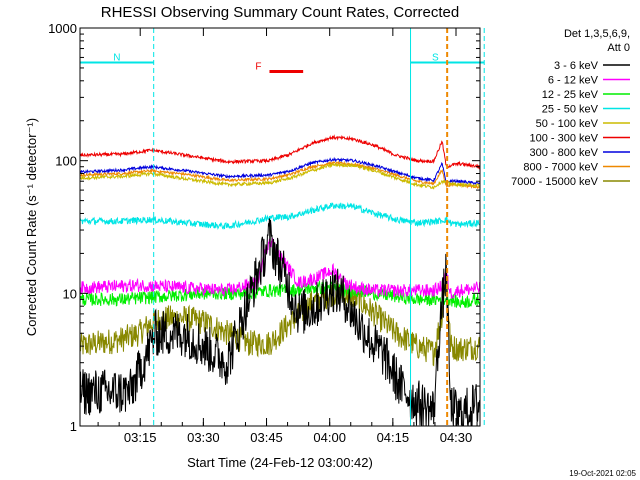 This screenshot has height=480, width=640. What do you see at coordinates (280, 268) in the screenshot?
I see `series-line-6-12-kev` at bounding box center [280, 268].